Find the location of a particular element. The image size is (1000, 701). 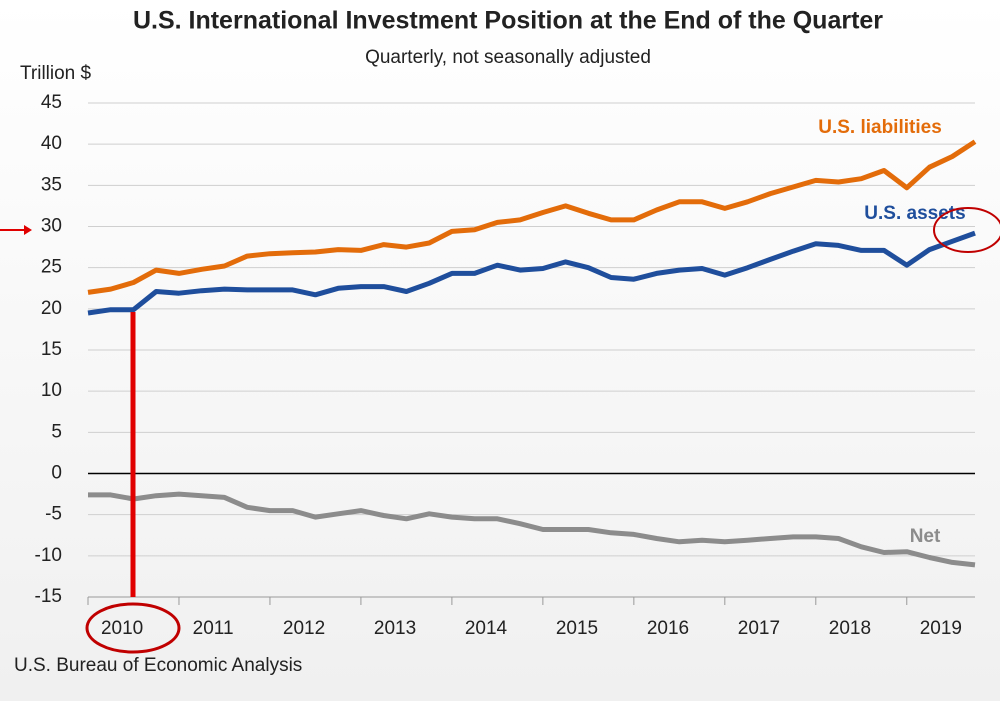

x-tick-label: 2011 is located at coordinates (213, 628).